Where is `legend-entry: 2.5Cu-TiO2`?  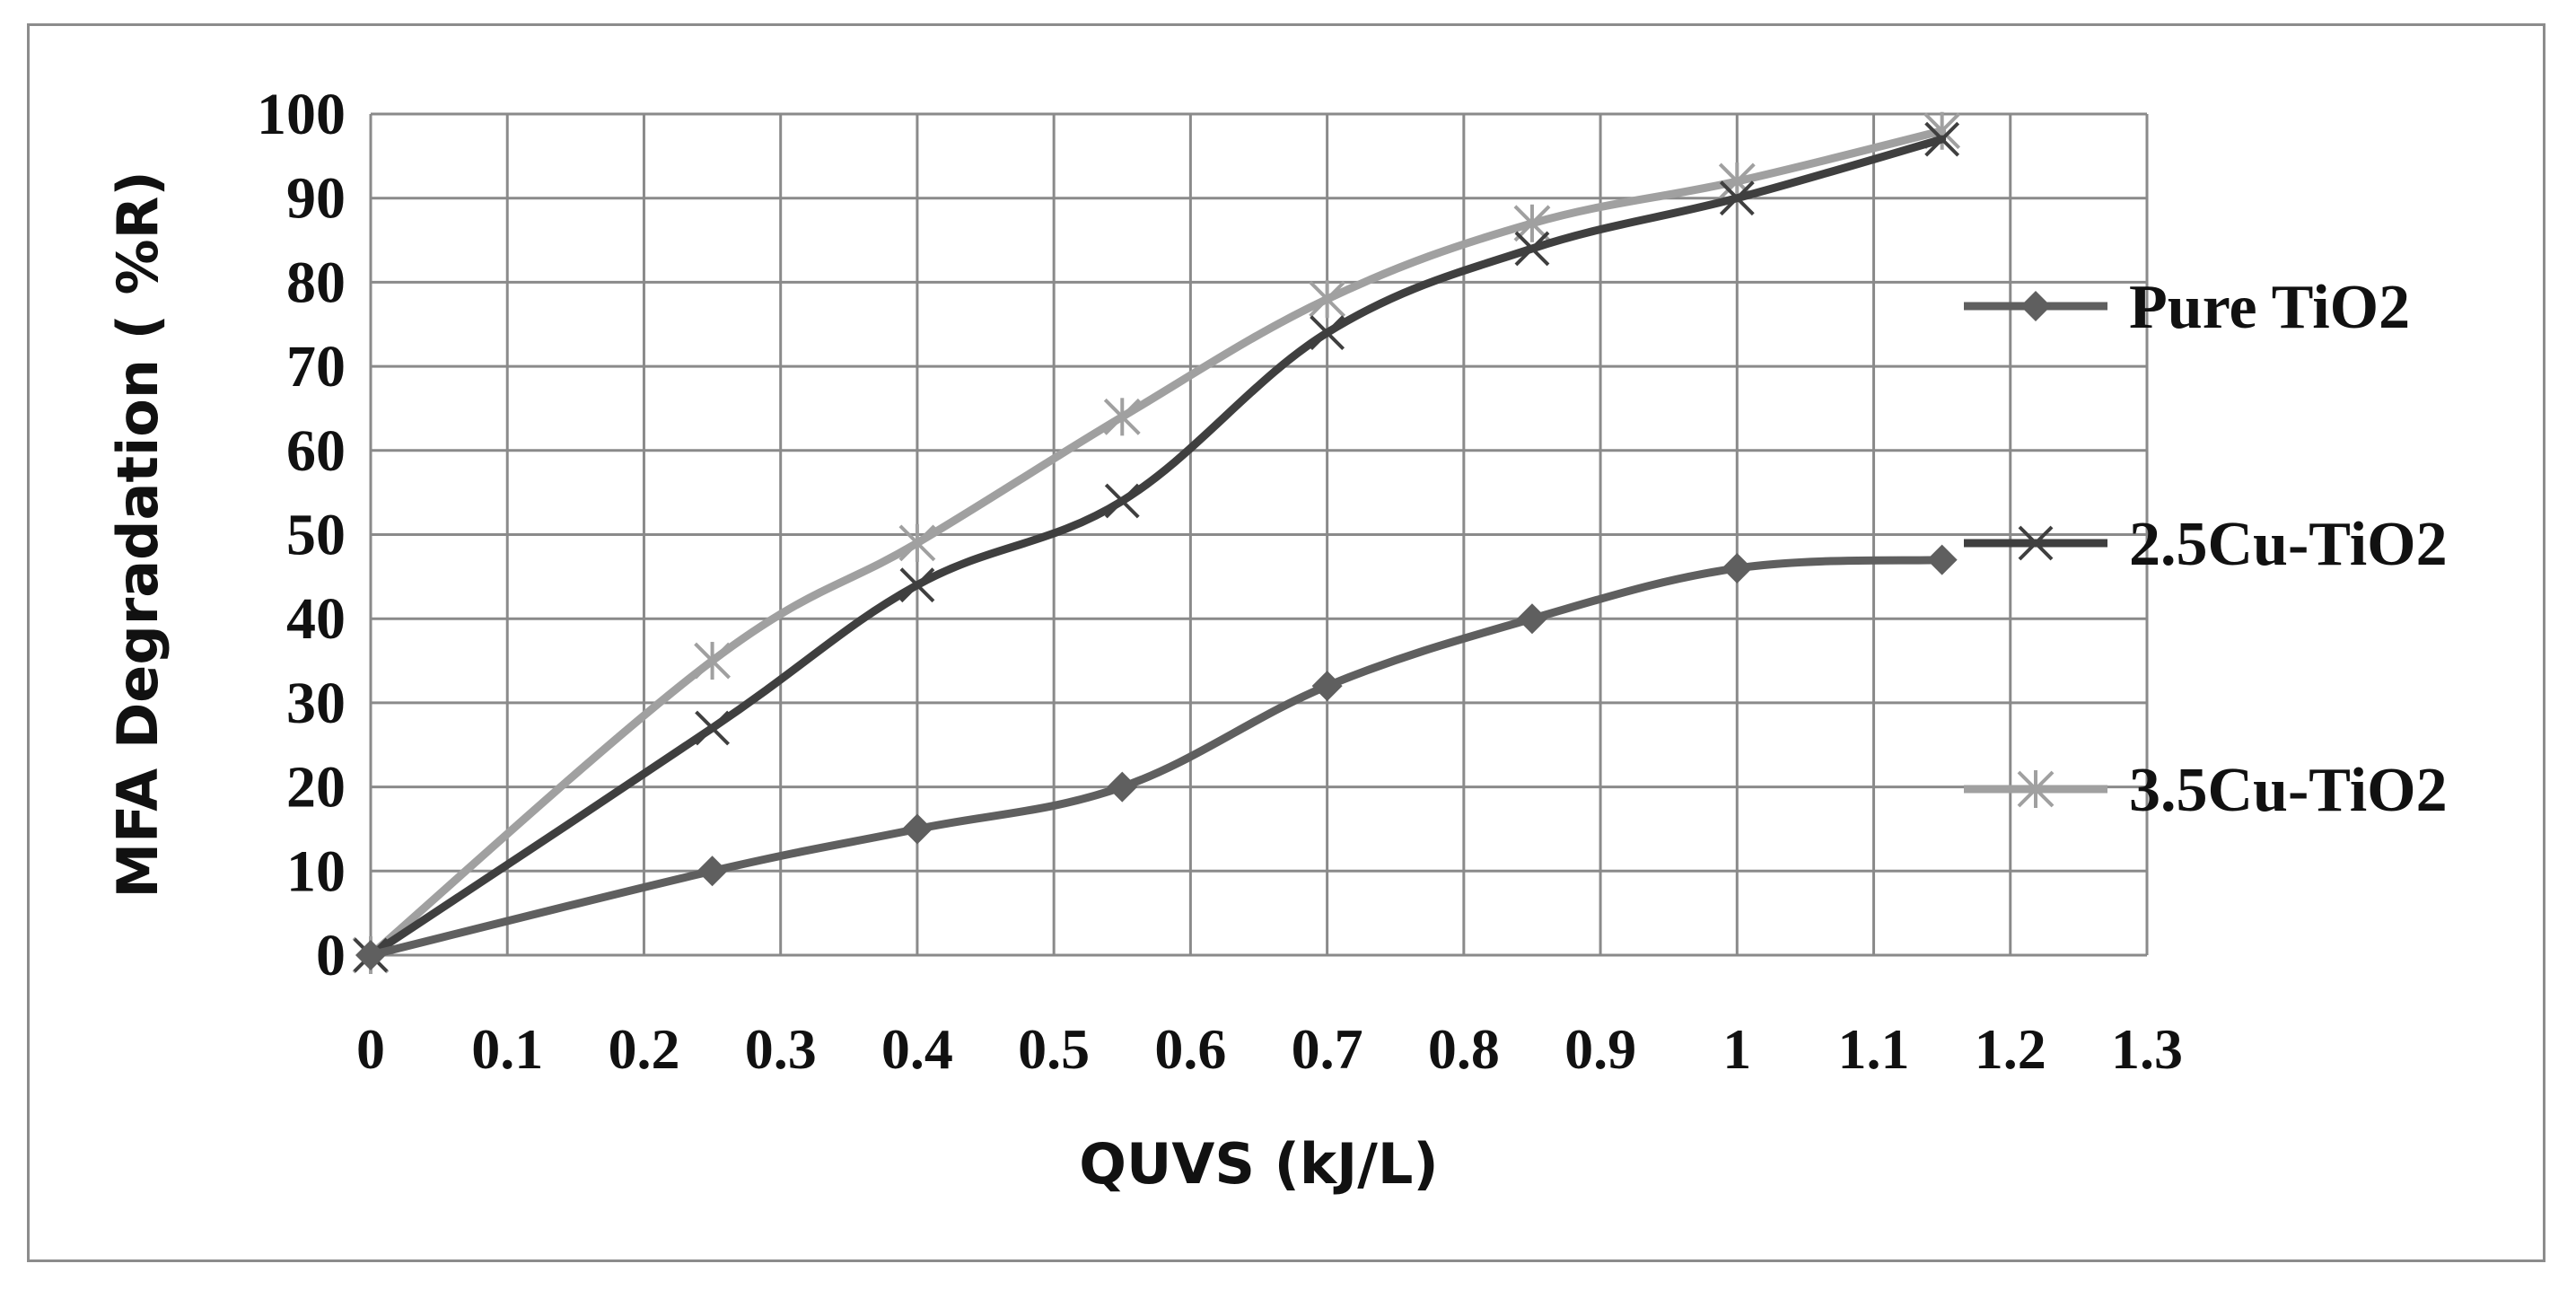
legend-entry: 2.5Cu-TiO2 is located at coordinates (2206, 544).